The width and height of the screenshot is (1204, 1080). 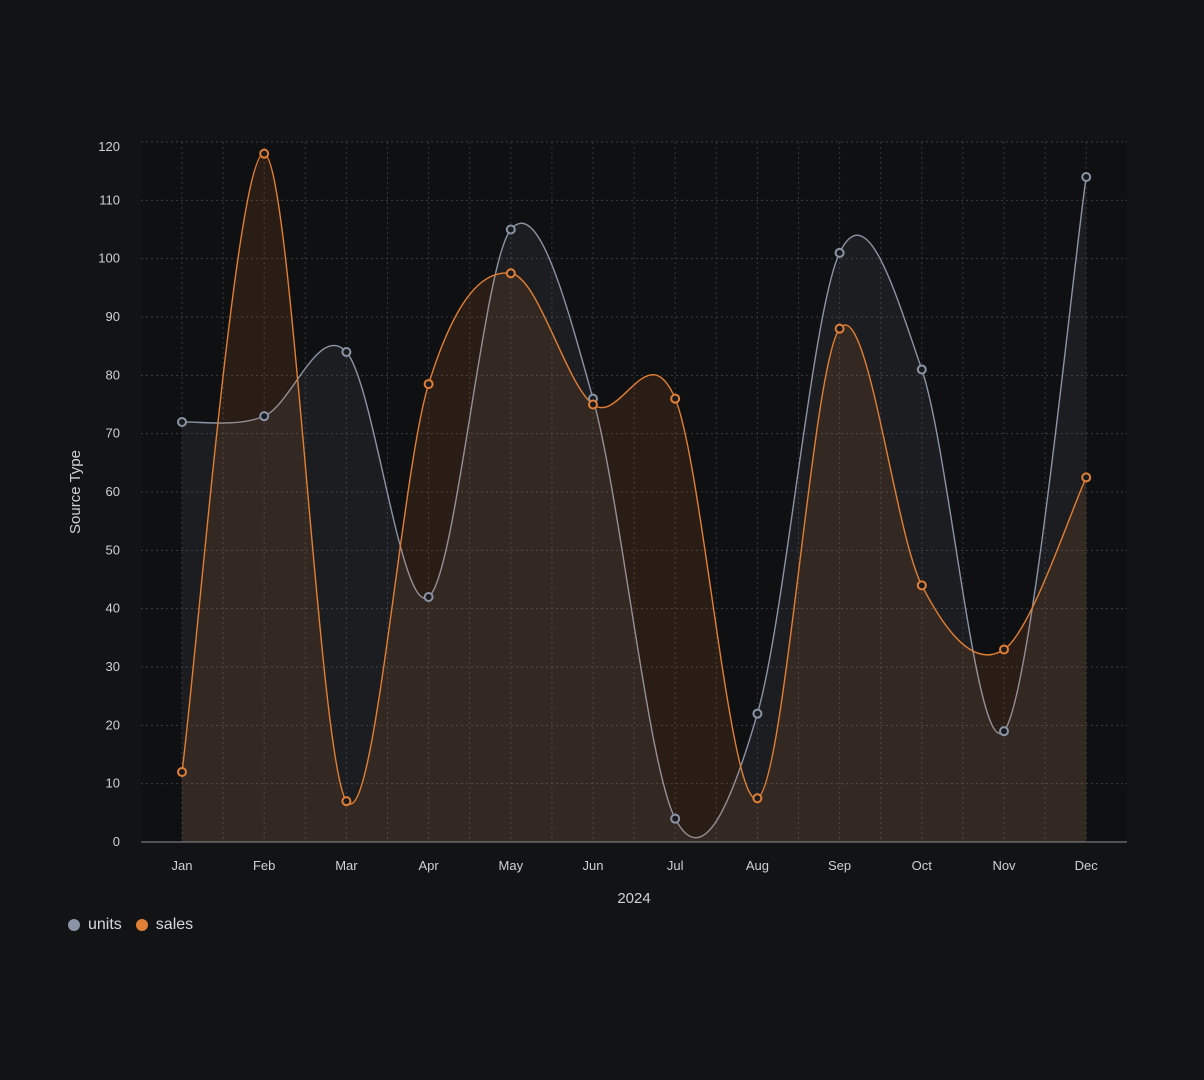 I want to click on y-tick-label: 80, so click(x=113, y=374).